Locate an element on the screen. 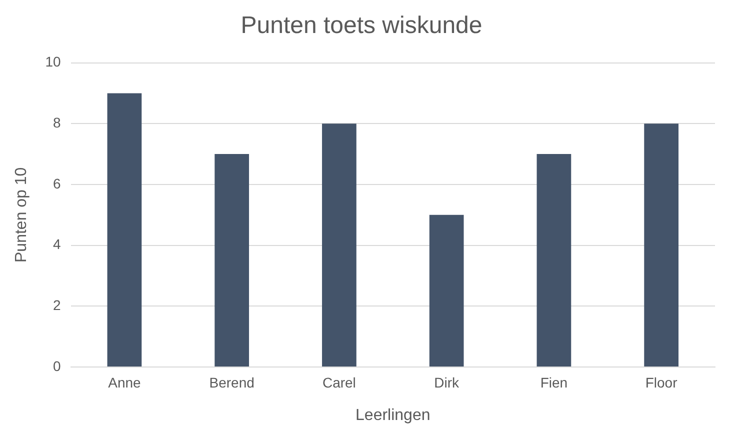 The height and width of the screenshot is (435, 731). y-tick-label: 0 is located at coordinates (56, 366).